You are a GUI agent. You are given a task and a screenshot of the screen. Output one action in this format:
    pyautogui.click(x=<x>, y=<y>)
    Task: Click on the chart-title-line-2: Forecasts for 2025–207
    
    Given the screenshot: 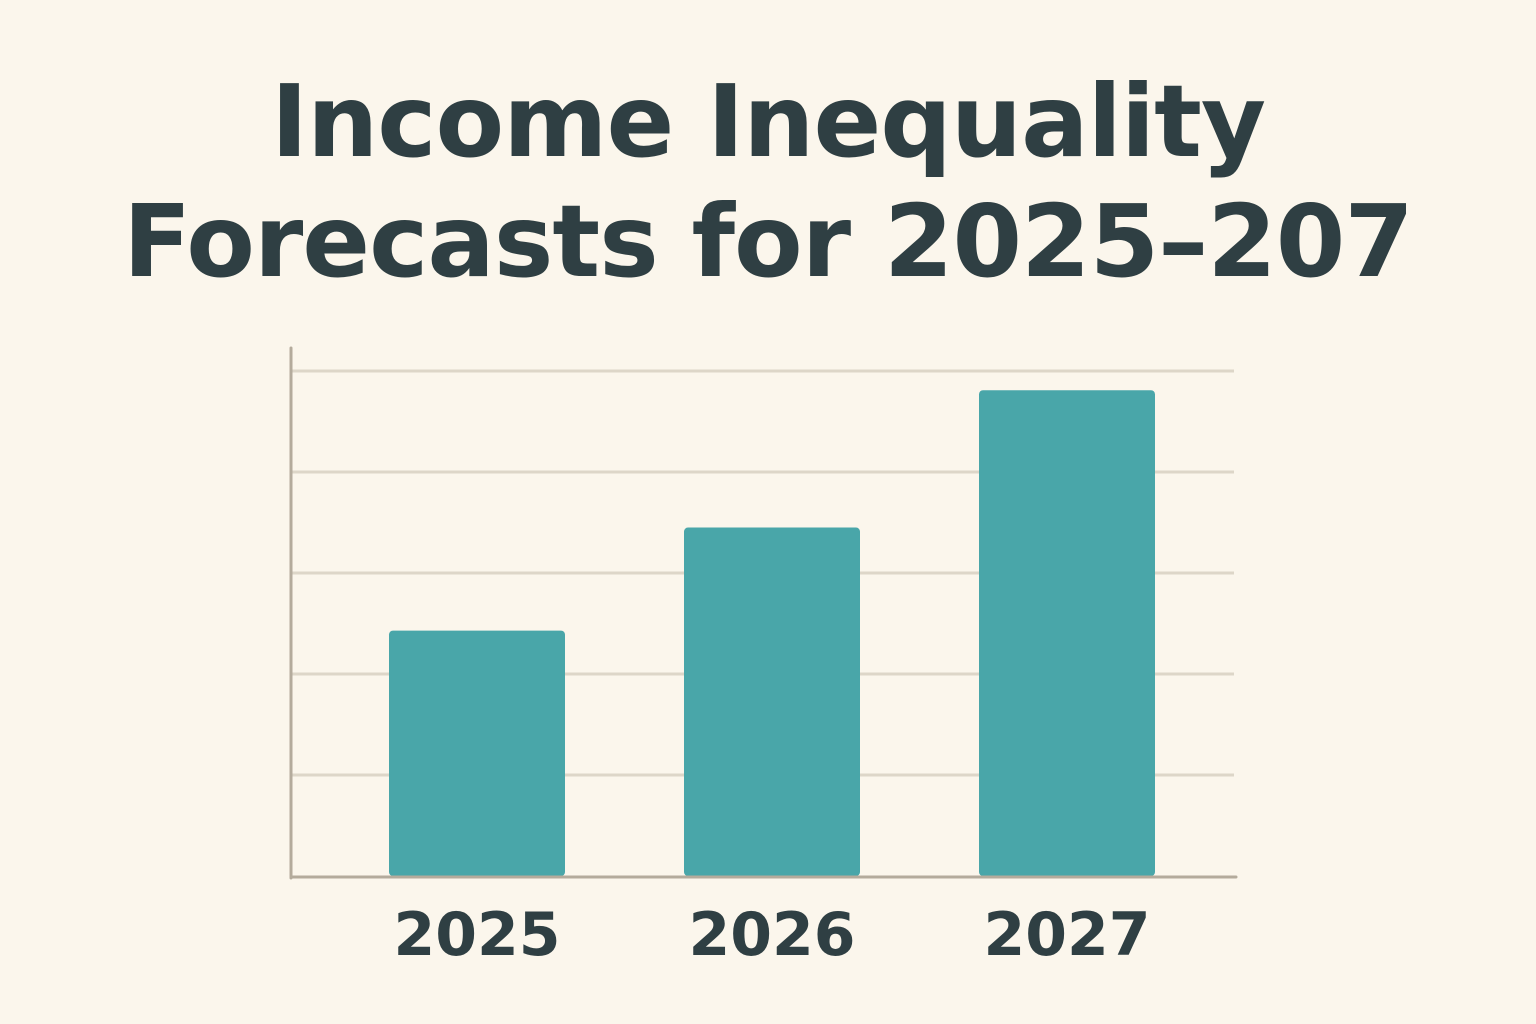 What is the action you would take?
    pyautogui.click(x=768, y=241)
    